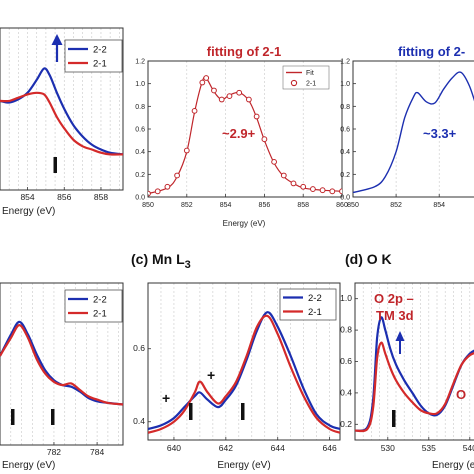 Image resolution: width=474 pixels, height=474 pixels. I want to click on panel-mn-l2: 2-2 2-1 782 784 Energy (eV), so click(62, 376).